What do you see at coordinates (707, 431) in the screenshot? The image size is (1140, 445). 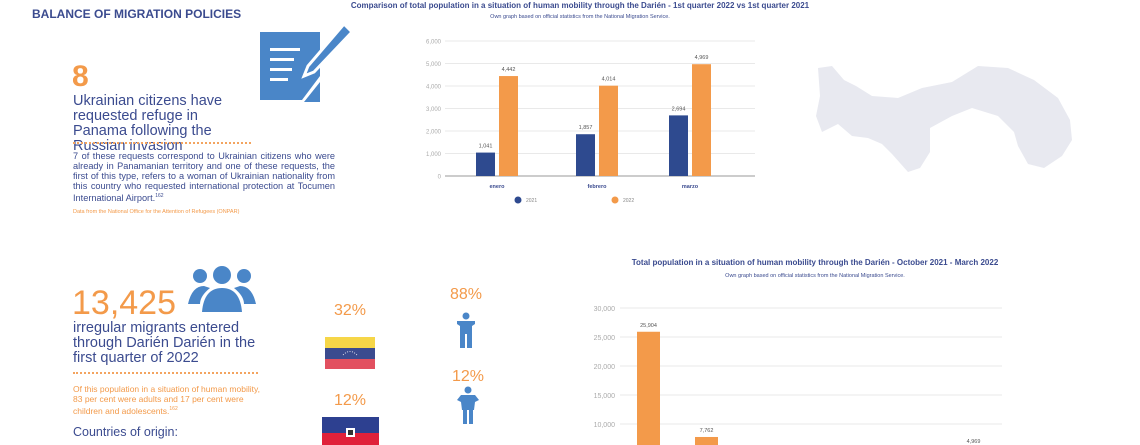 I see `data-label: 7,762` at bounding box center [707, 431].